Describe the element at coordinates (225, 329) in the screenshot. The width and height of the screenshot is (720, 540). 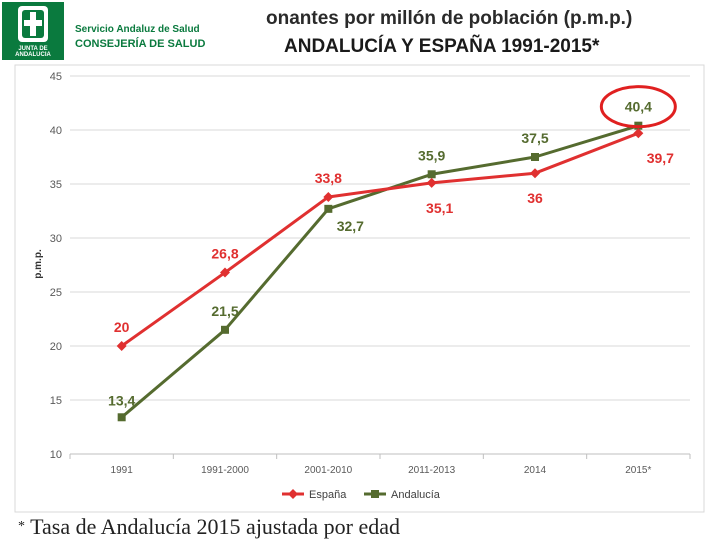
I see `point-andalucía-1991-2000` at that location.